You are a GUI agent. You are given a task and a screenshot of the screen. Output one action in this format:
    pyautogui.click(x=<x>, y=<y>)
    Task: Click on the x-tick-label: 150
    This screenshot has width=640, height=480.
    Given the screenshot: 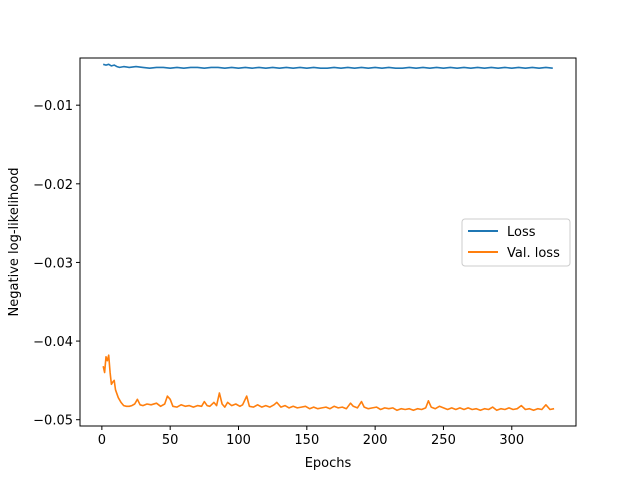 What is the action you would take?
    pyautogui.click(x=306, y=440)
    